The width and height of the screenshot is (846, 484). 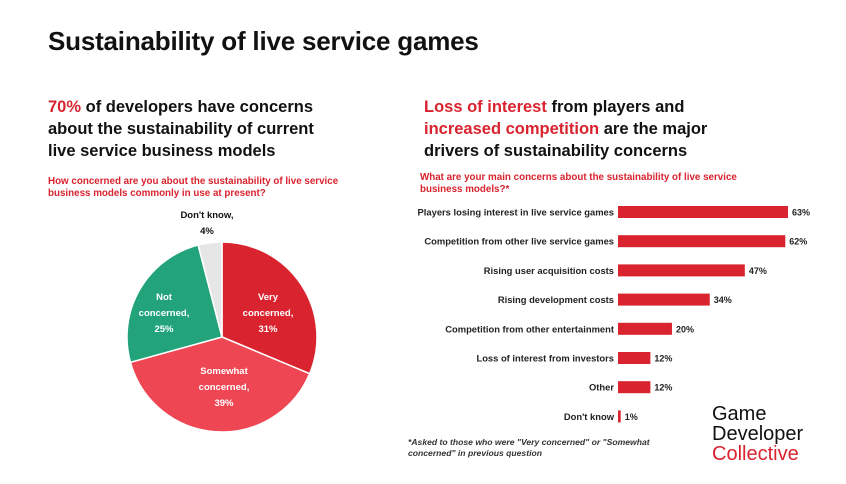 What do you see at coordinates (485, 107) in the screenshot?
I see `headline-highlight: Loss of interest` at bounding box center [485, 107].